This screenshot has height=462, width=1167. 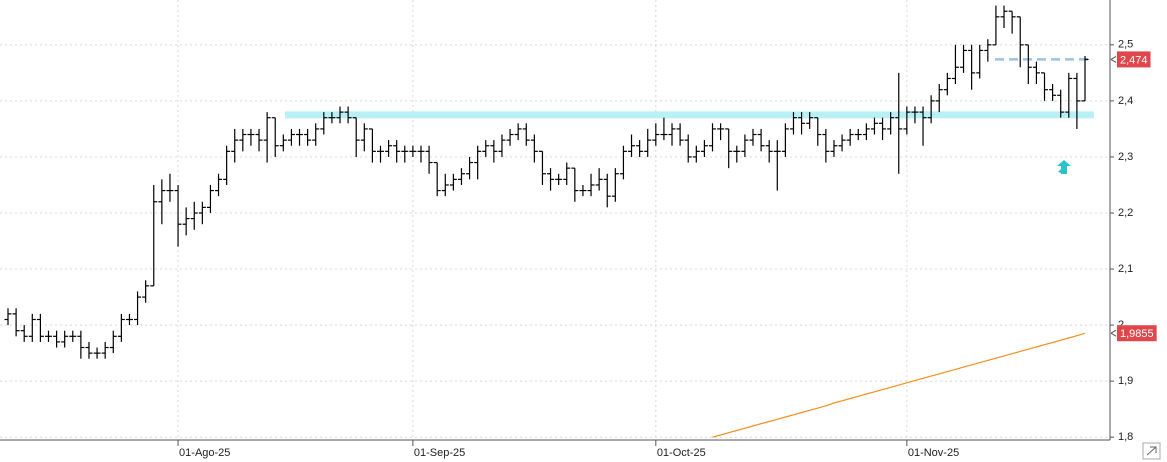 What do you see at coordinates (933, 453) in the screenshot?
I see `x-tick-label: 01-Nov-25` at bounding box center [933, 453].